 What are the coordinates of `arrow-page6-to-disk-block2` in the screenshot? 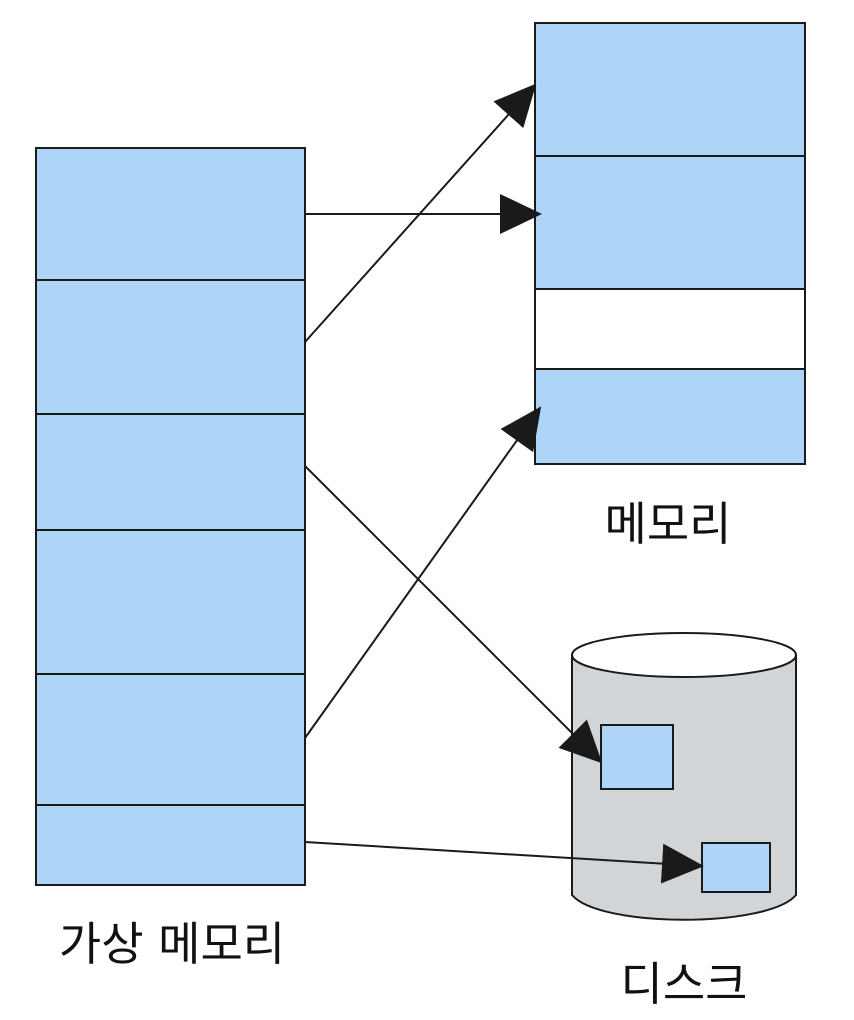 It's located at (504, 862).